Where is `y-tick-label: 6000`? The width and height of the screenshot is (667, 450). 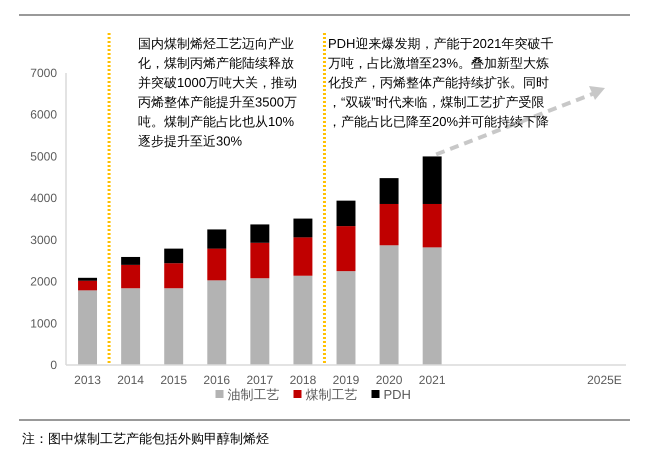
y-tick-label: 6000 is located at coordinates (44, 115).